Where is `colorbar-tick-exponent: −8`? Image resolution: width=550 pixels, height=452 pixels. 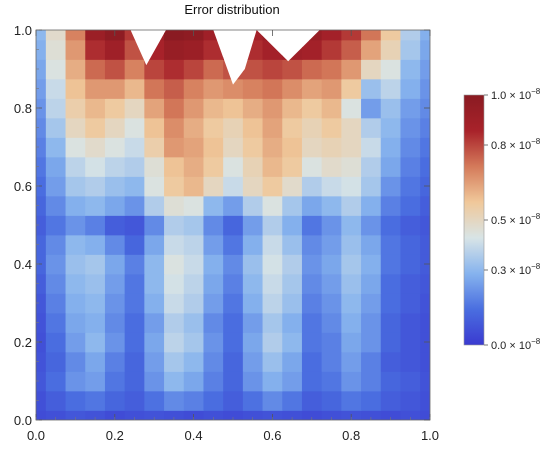 colorbar-tick-exponent: −8 is located at coordinates (536, 266).